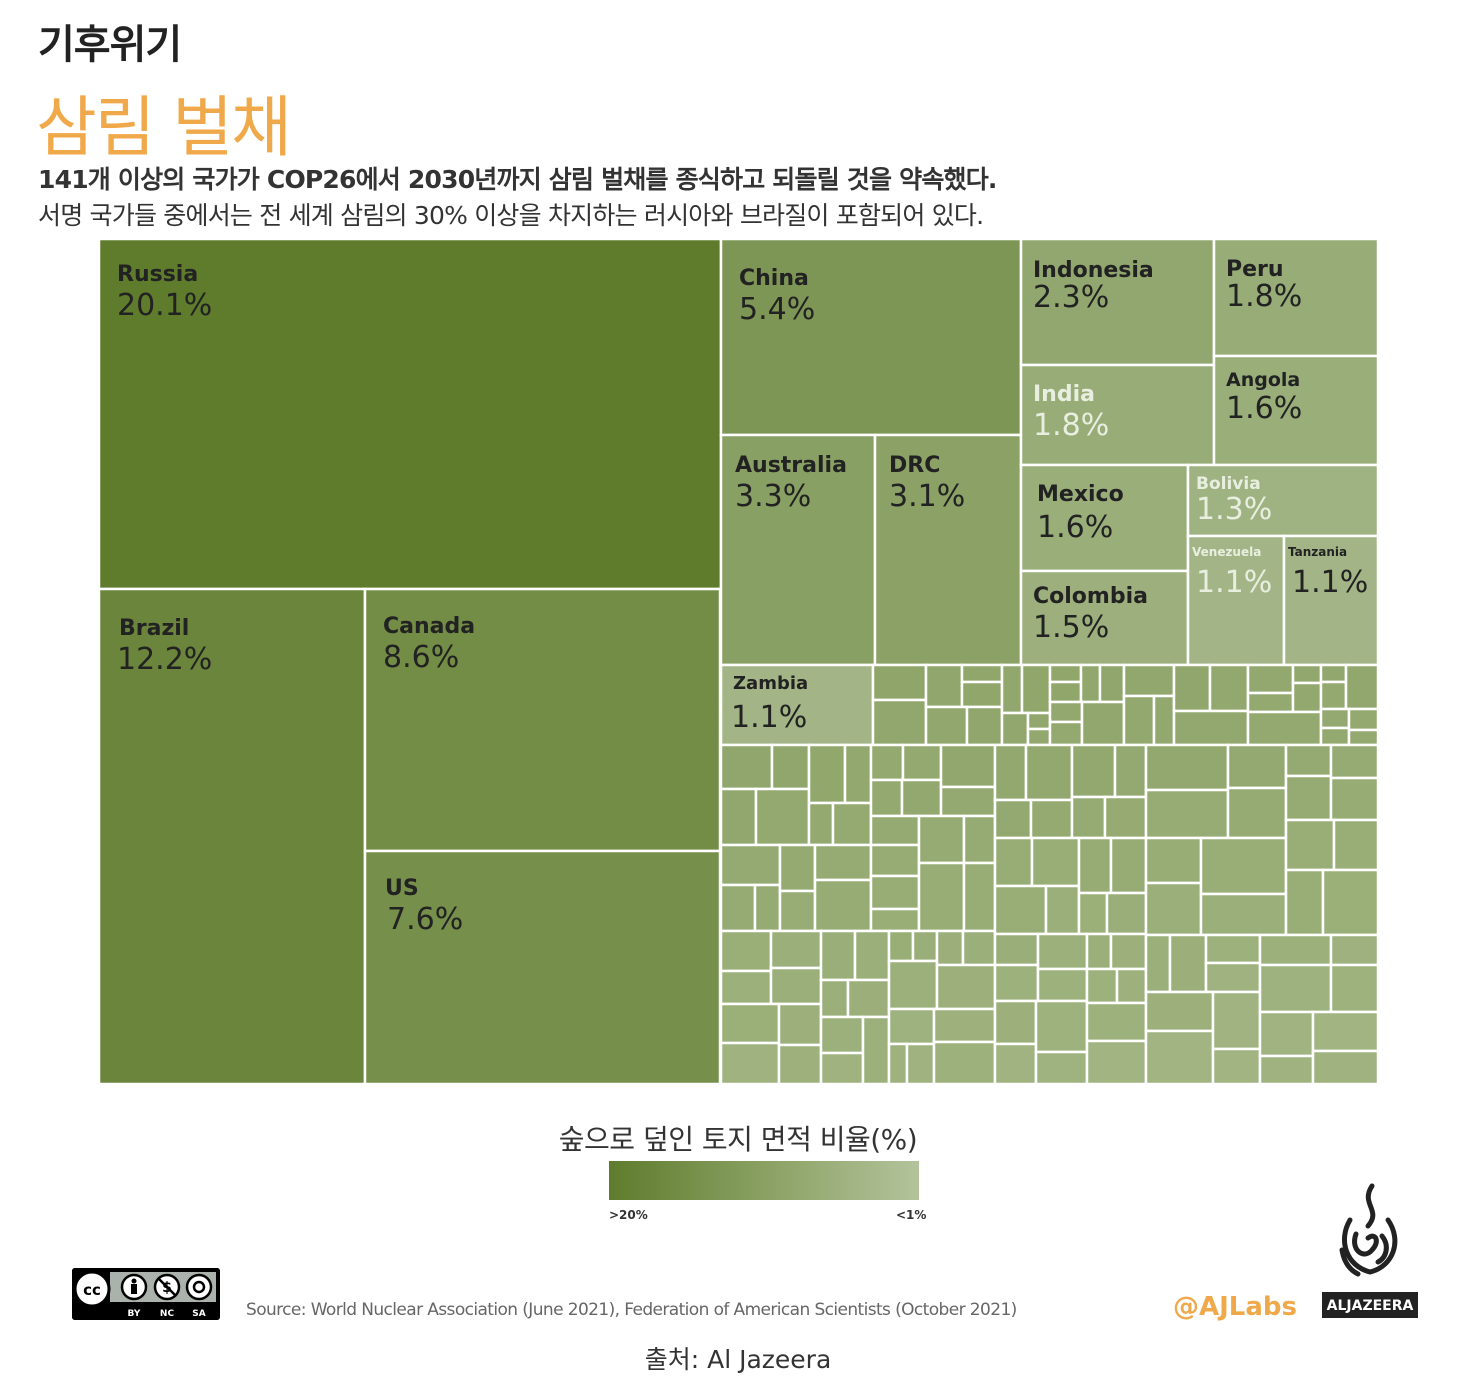  Describe the element at coordinates (1263, 380) in the screenshot. I see `treemap-label-angola: Angola` at that location.